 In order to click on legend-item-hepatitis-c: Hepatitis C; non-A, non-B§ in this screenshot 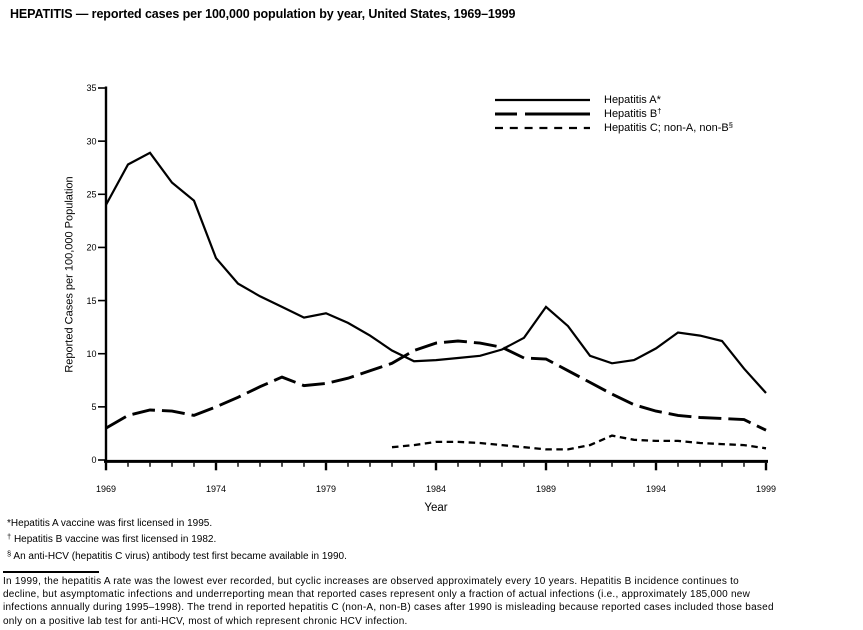, I will do `click(613, 128)`.